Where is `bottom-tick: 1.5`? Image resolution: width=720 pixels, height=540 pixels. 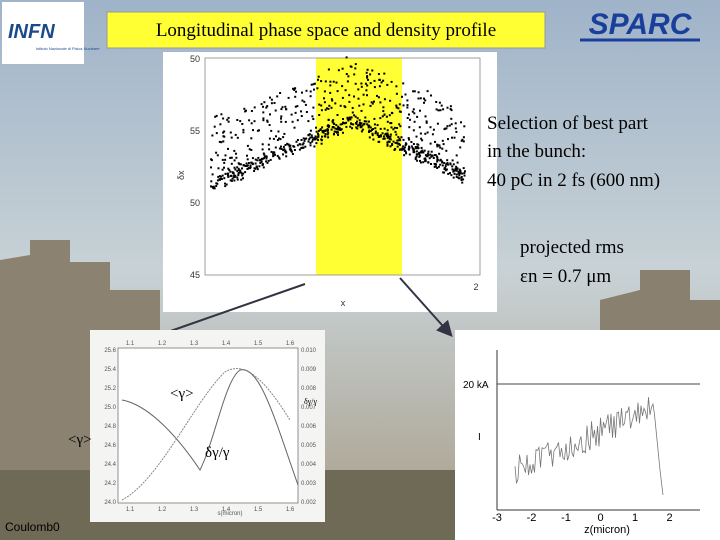 bottom-tick: 1.5 is located at coordinates (258, 510).